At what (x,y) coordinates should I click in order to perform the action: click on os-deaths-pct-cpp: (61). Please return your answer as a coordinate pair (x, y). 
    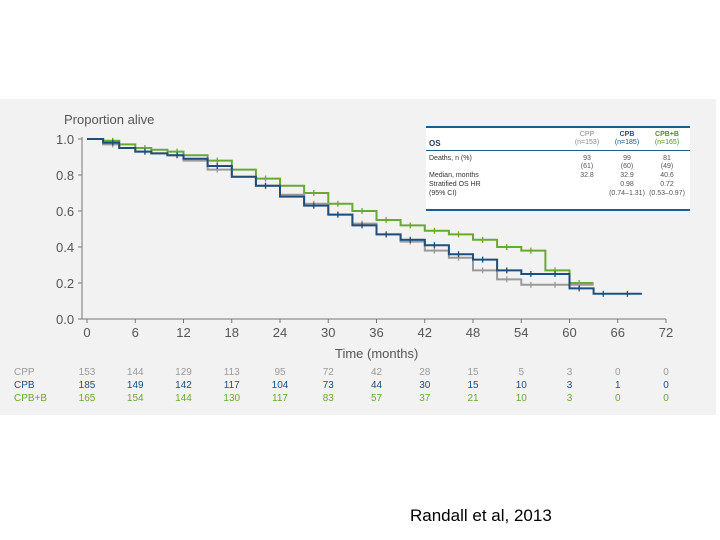
    Looking at the image, I should click on (587, 166).